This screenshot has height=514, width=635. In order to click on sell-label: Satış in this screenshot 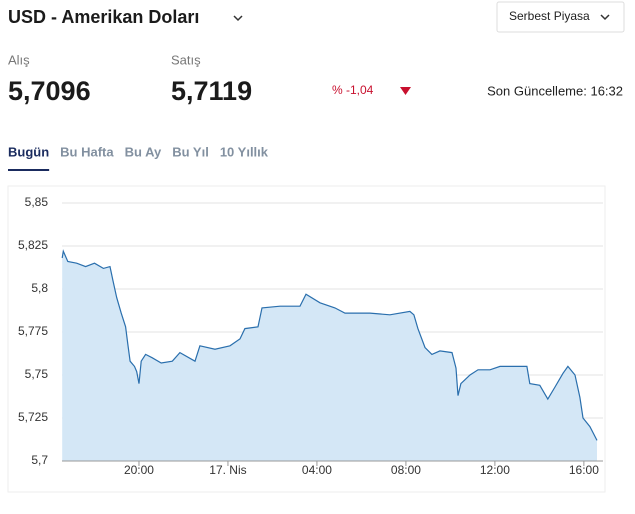, I will do `click(186, 59)`.